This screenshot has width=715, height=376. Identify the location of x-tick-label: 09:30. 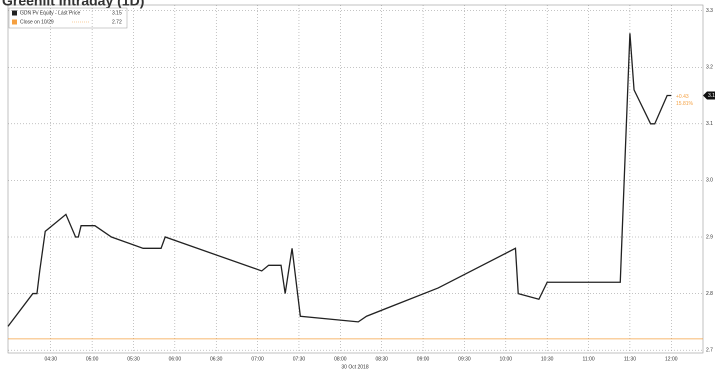
(464, 359).